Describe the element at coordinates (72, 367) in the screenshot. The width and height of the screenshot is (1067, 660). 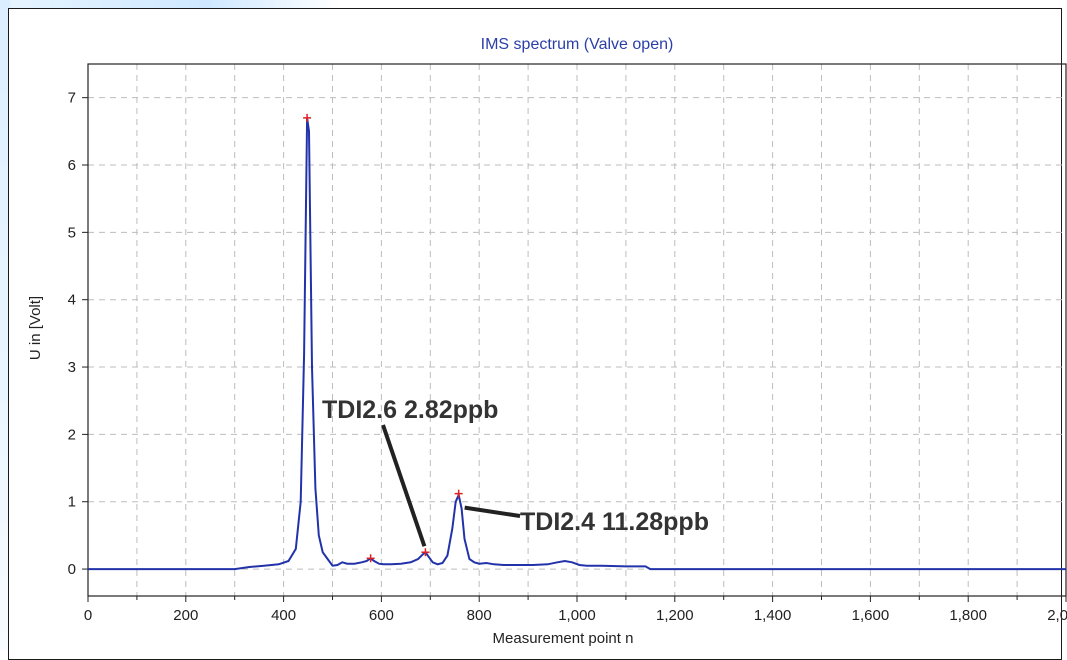
I see `y-tick-label: 3` at that location.